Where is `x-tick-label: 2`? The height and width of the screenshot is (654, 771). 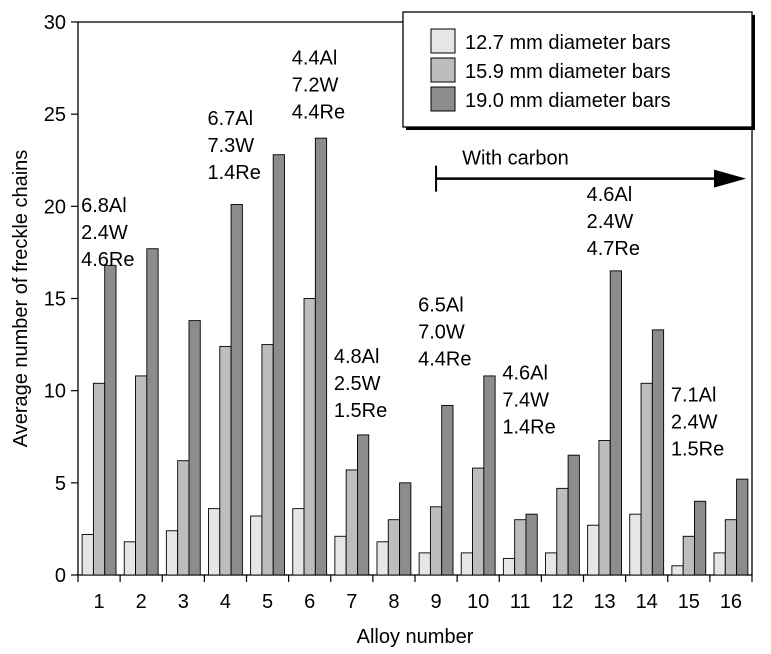
x-tick-label: 2 is located at coordinates (141, 602).